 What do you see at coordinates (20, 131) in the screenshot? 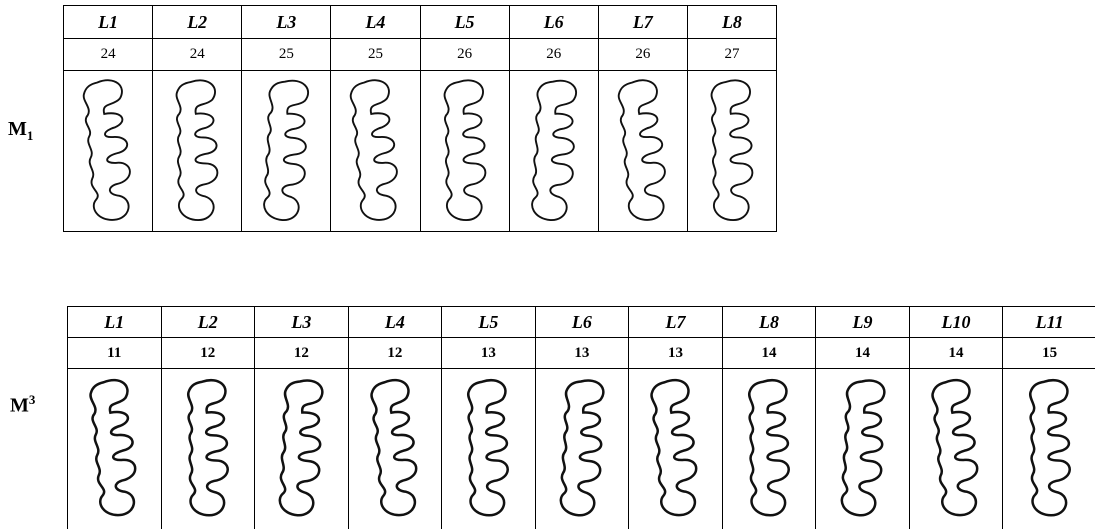
I see `panel-label: M1` at bounding box center [20, 131].